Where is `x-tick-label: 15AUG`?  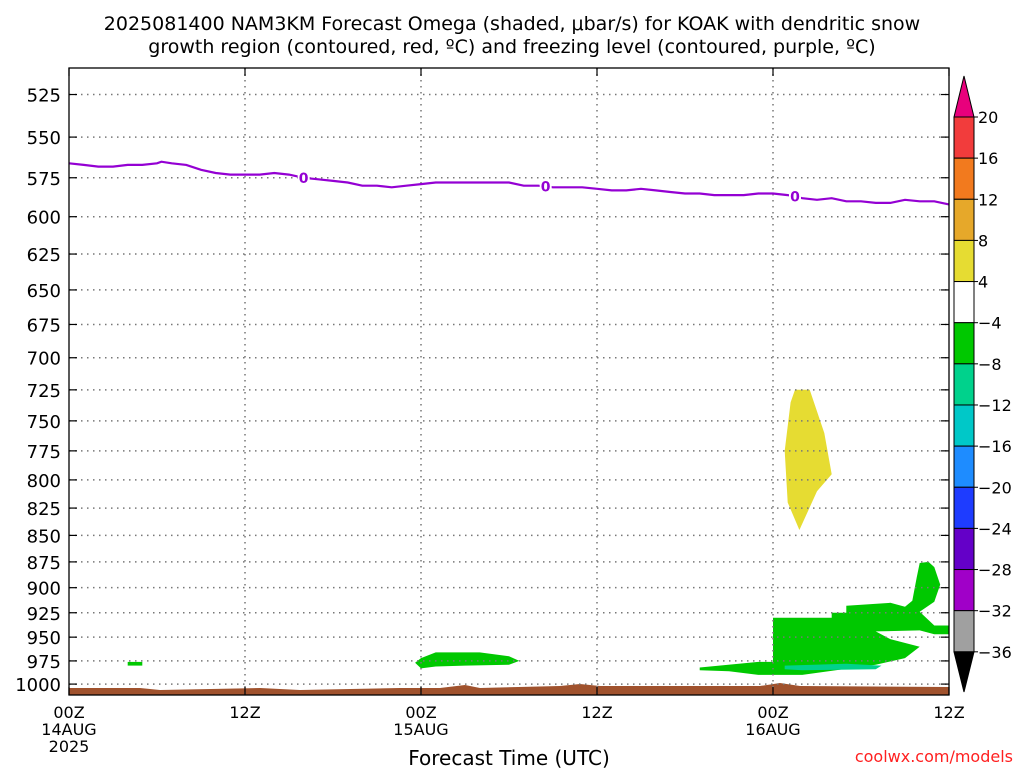 x-tick-label: 15AUG is located at coordinates (420, 729).